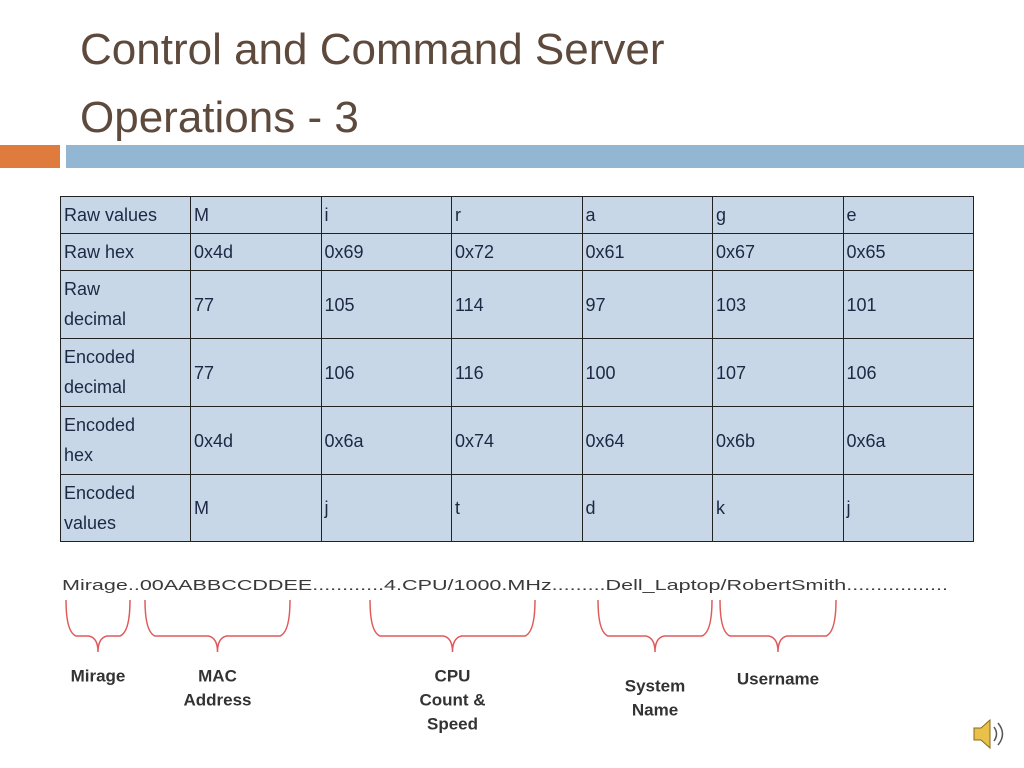 Image resolution: width=1024 pixels, height=768 pixels. What do you see at coordinates (778, 678) in the screenshot?
I see `field-label: Username` at bounding box center [778, 678].